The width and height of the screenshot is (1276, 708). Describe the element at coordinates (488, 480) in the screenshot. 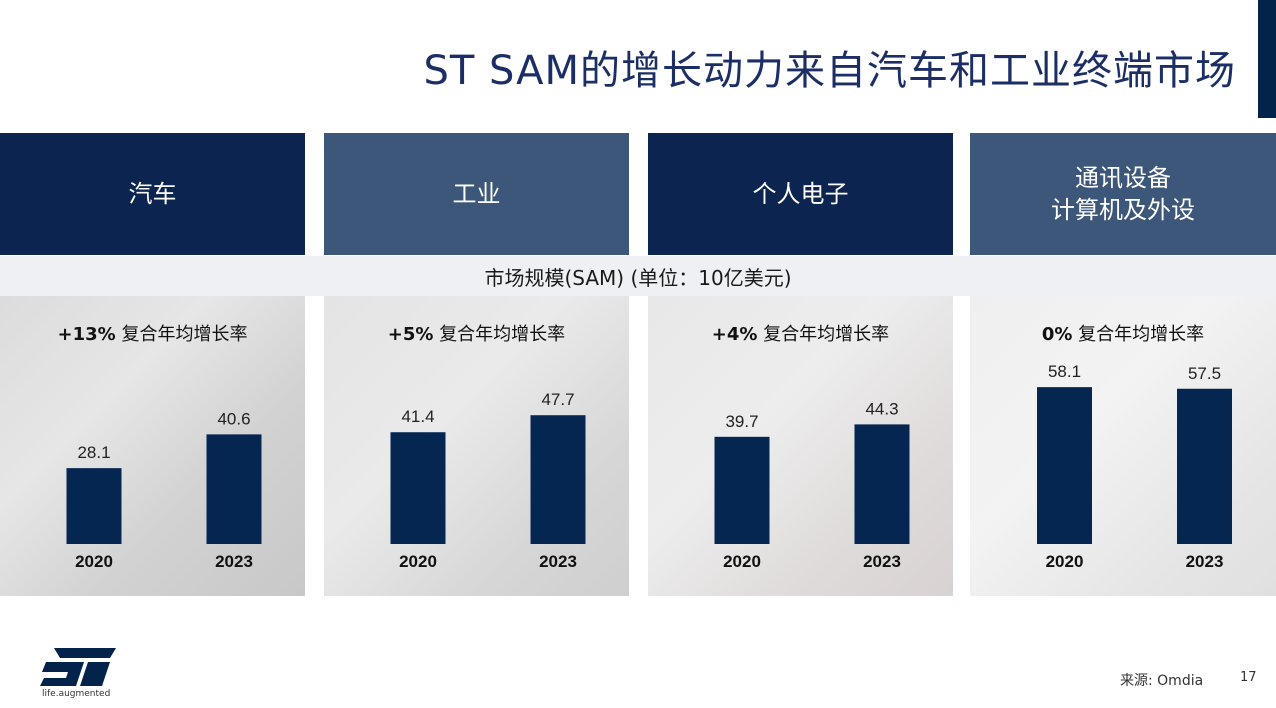

I see `chart-industrial: 41.4 2020 47.7 2023` at that location.